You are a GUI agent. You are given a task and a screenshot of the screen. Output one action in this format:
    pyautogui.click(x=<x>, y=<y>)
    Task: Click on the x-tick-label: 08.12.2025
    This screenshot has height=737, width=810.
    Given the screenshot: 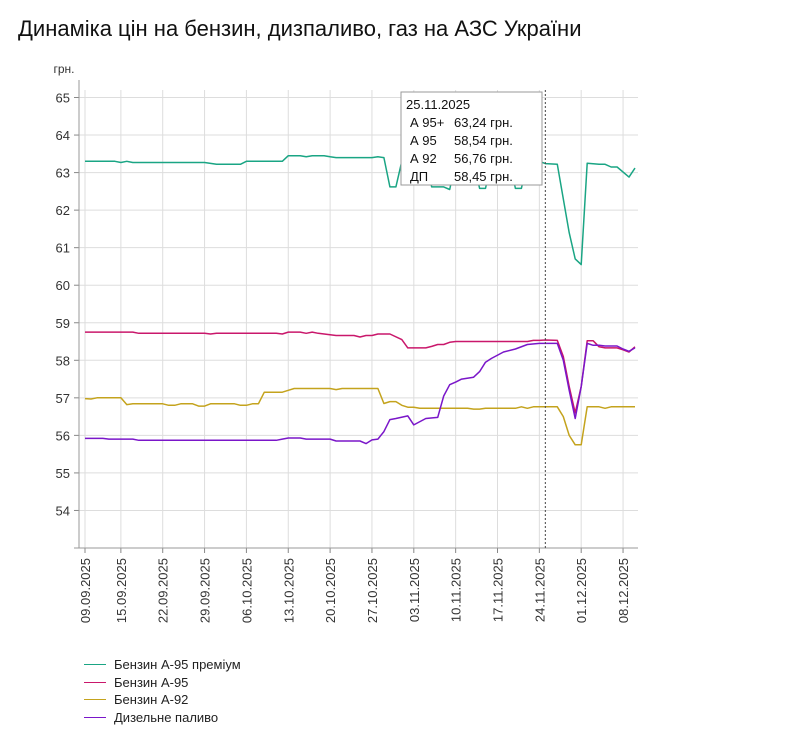 What is the action you would take?
    pyautogui.click(x=623, y=590)
    